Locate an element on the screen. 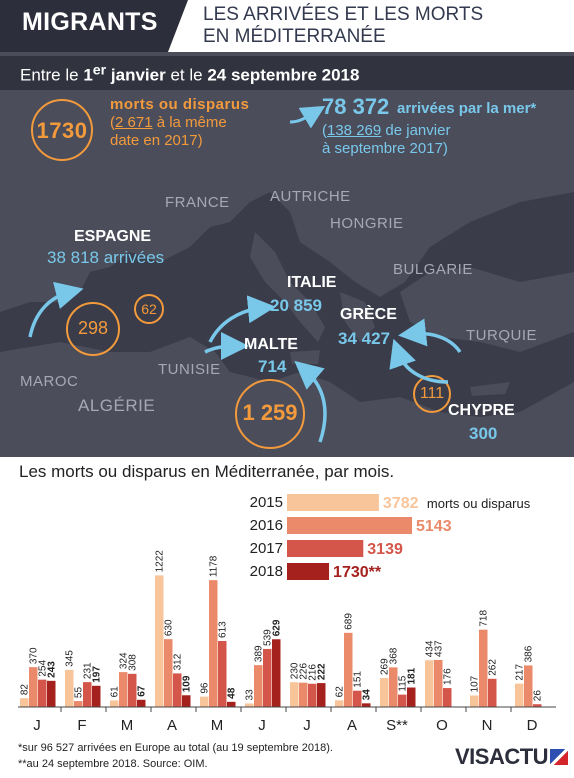  bar-label-2016-8: 368 is located at coordinates (394, 655).